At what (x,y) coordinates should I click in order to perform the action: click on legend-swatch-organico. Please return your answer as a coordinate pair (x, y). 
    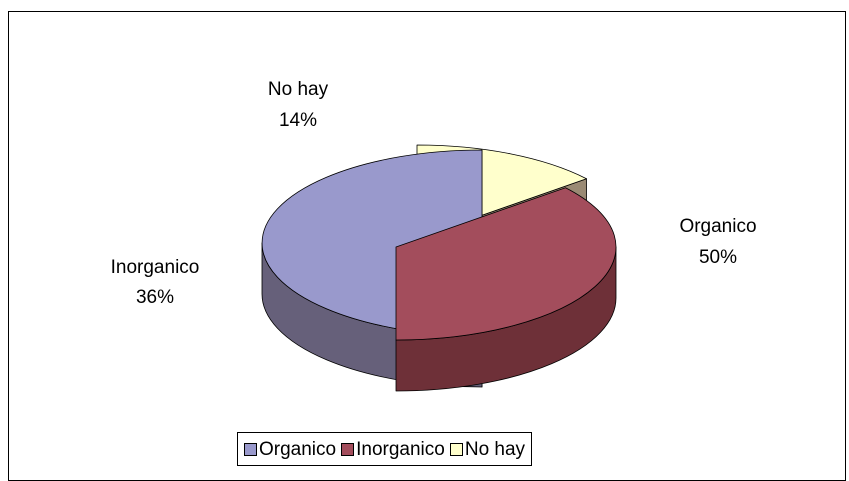
    Looking at the image, I should click on (250, 449).